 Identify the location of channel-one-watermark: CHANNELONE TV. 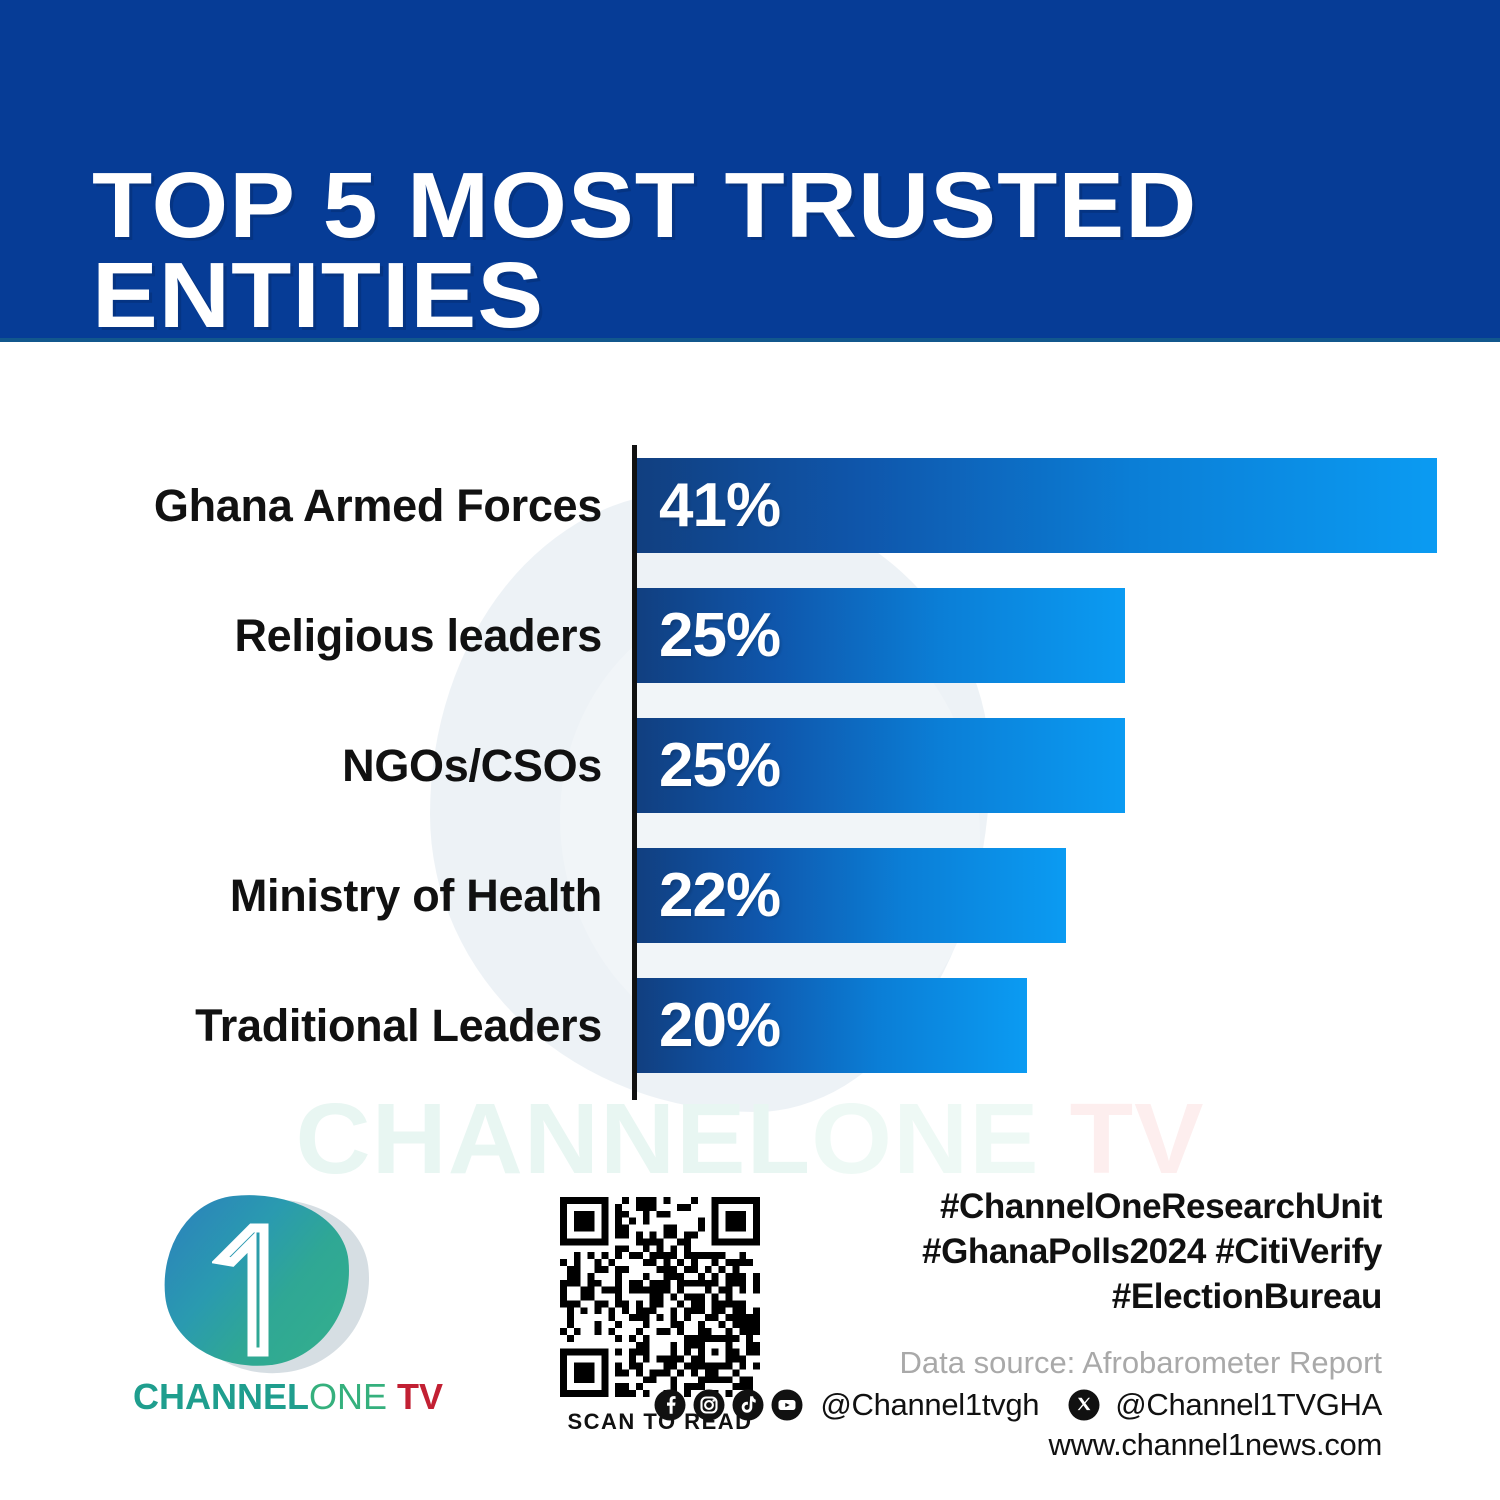
(750, 1139).